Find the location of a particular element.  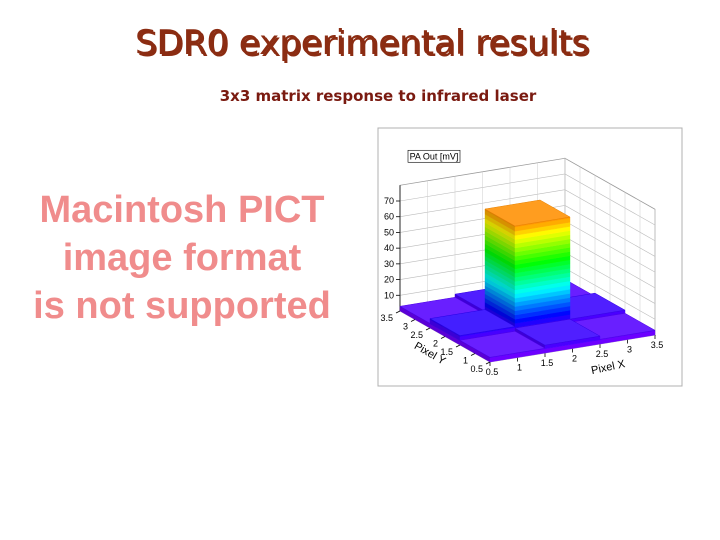

y-tick-label: 3 is located at coordinates (405, 327).